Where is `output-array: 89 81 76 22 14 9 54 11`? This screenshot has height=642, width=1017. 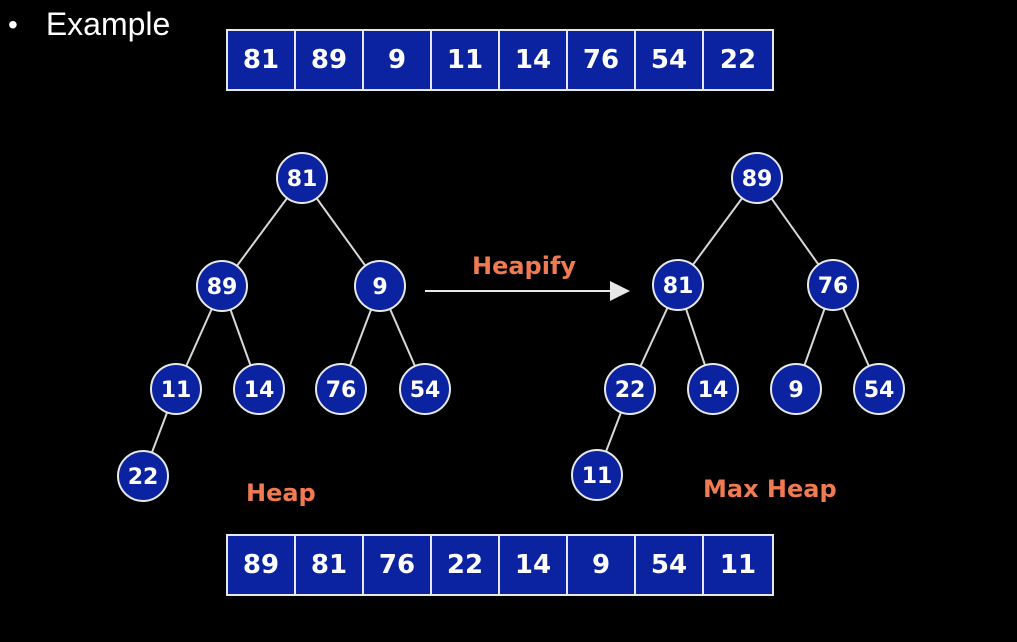
output-array: 89 81 76 22 14 9 54 11 is located at coordinates (500, 565).